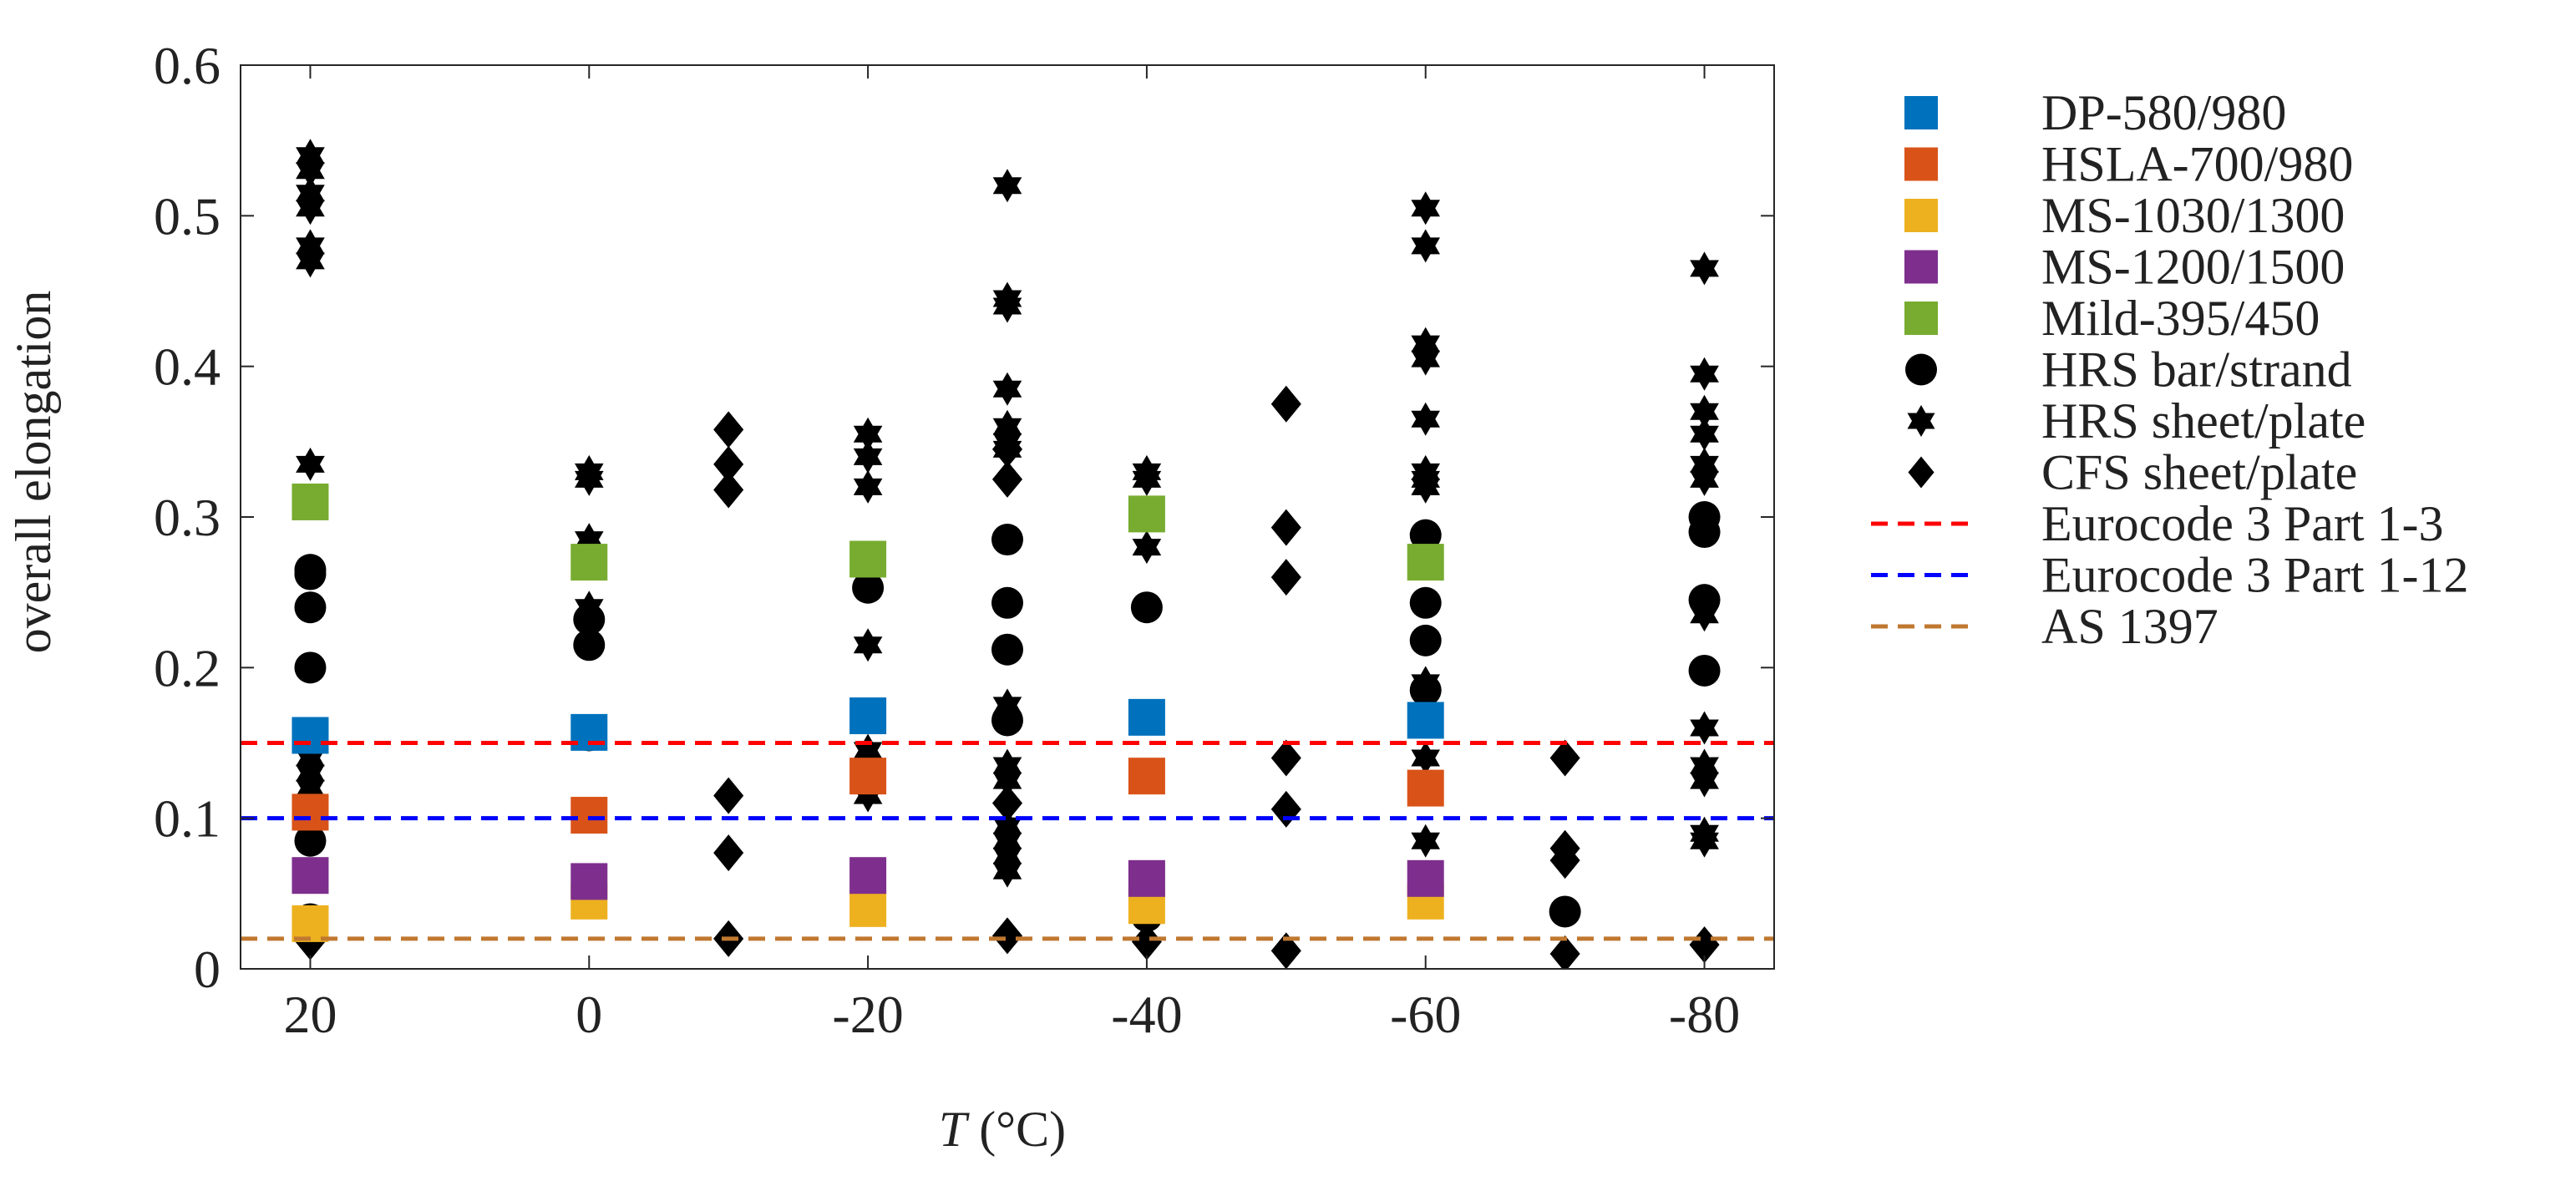 The image size is (2576, 1181). I want to click on legend-label: Mild-395/450, so click(2180, 318).